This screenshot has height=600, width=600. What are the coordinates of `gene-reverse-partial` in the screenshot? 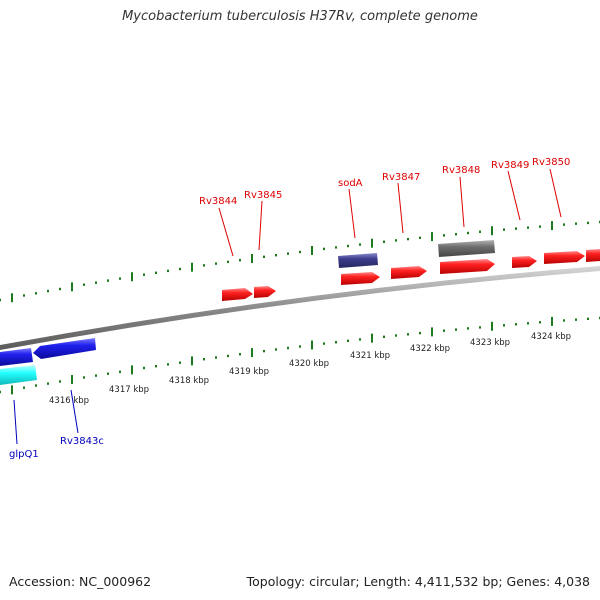 It's located at (16, 357).